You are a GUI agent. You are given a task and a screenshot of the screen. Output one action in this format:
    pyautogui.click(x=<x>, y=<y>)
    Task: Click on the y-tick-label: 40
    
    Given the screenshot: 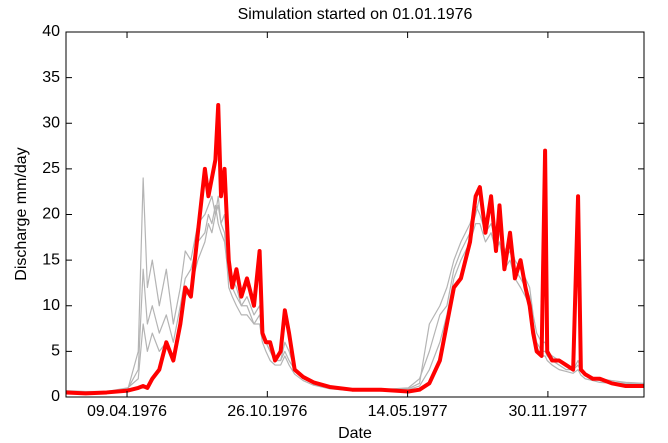 What is the action you would take?
    pyautogui.click(x=51, y=31)
    